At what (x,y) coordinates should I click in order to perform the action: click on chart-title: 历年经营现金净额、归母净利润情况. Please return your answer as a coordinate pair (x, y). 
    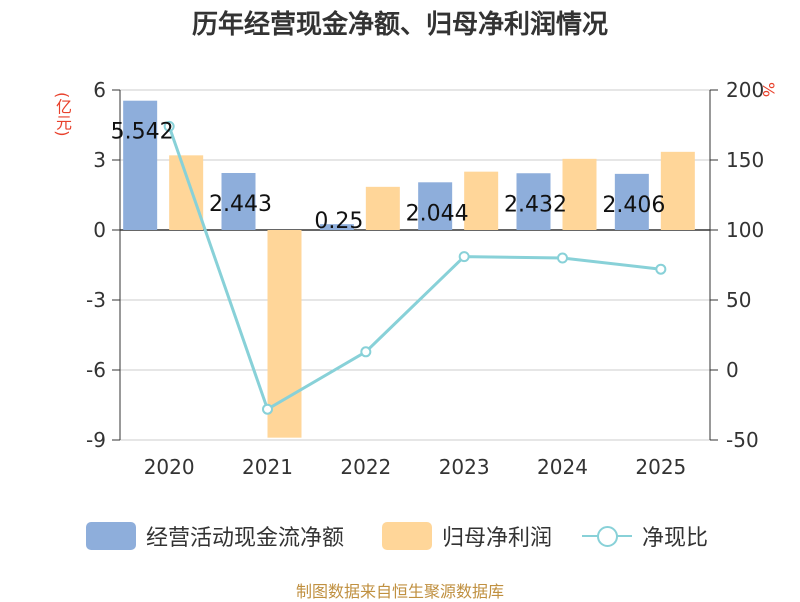
    Looking at the image, I should click on (399, 25).